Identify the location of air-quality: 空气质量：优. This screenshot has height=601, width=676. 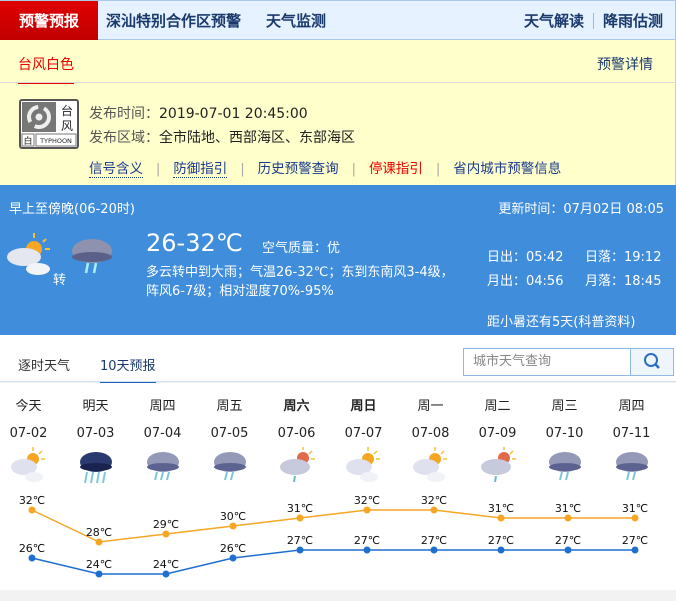
(301, 248).